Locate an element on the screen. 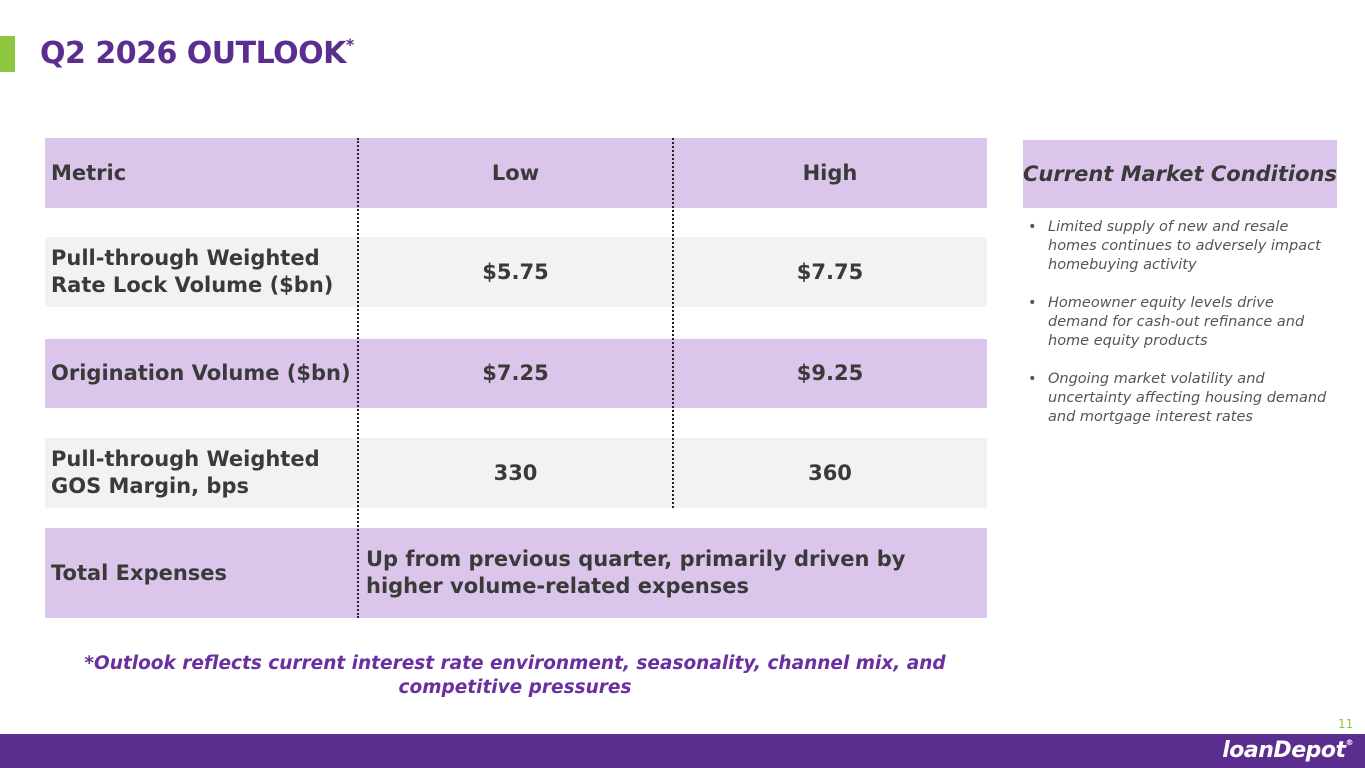  column-divider-right is located at coordinates (673, 323).